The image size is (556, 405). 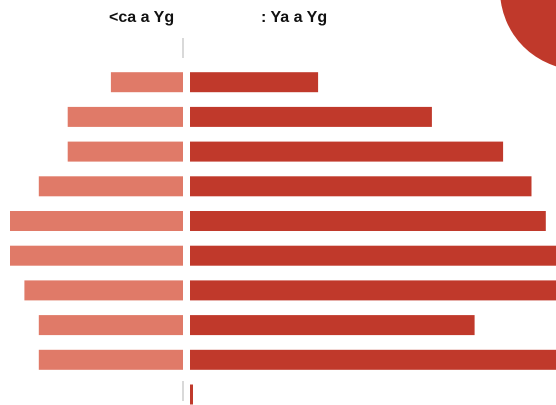 What do you see at coordinates (142, 17) in the screenshot?
I see `left-series-header: <ca a Yg` at bounding box center [142, 17].